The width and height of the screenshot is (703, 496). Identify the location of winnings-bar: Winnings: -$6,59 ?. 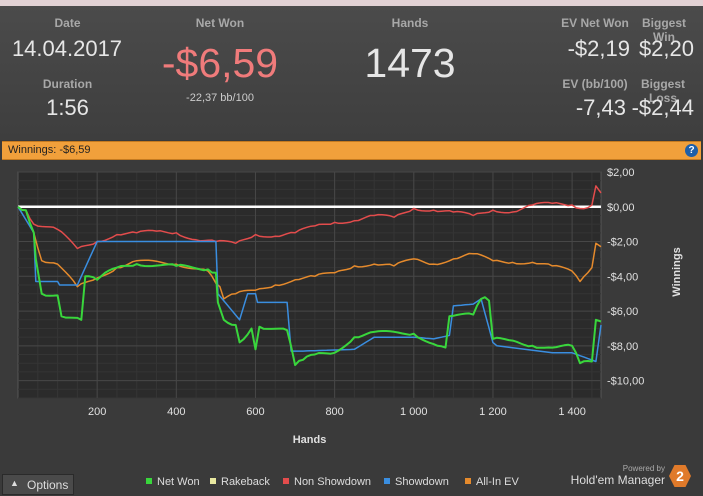
(351, 150).